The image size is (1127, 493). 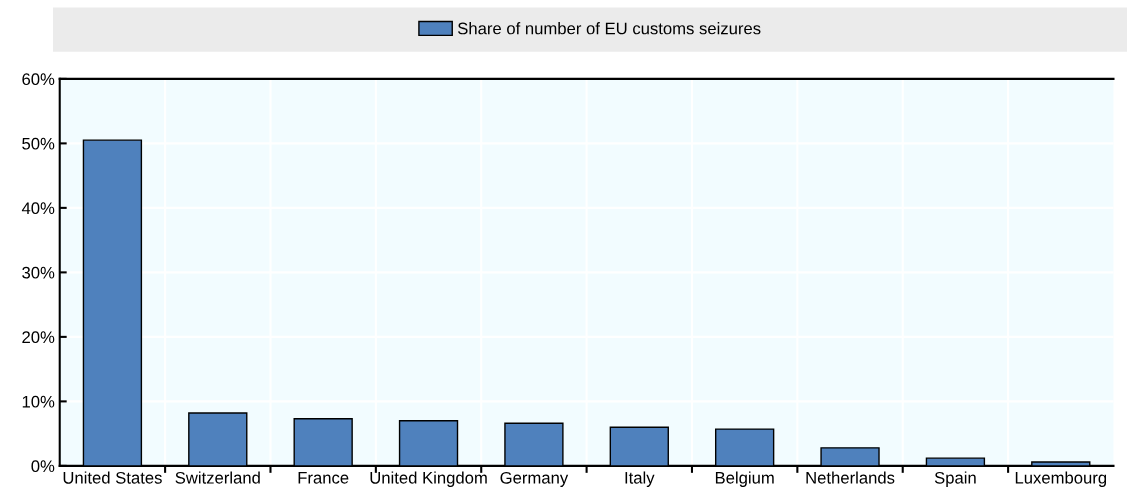 I want to click on x-tick-label: Luxembourg, so click(x=1061, y=479).